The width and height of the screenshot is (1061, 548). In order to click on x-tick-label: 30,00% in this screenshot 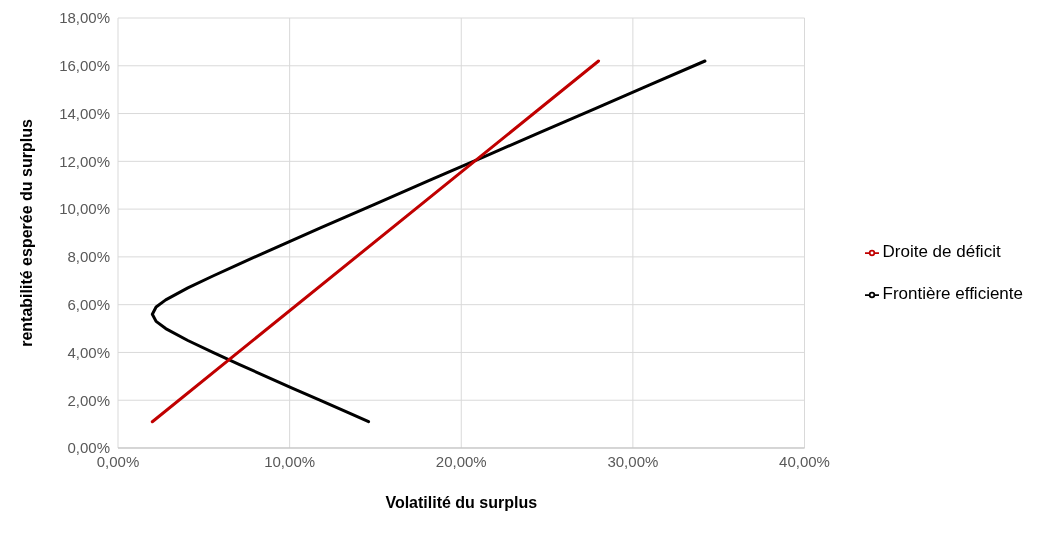, I will do `click(633, 461)`.